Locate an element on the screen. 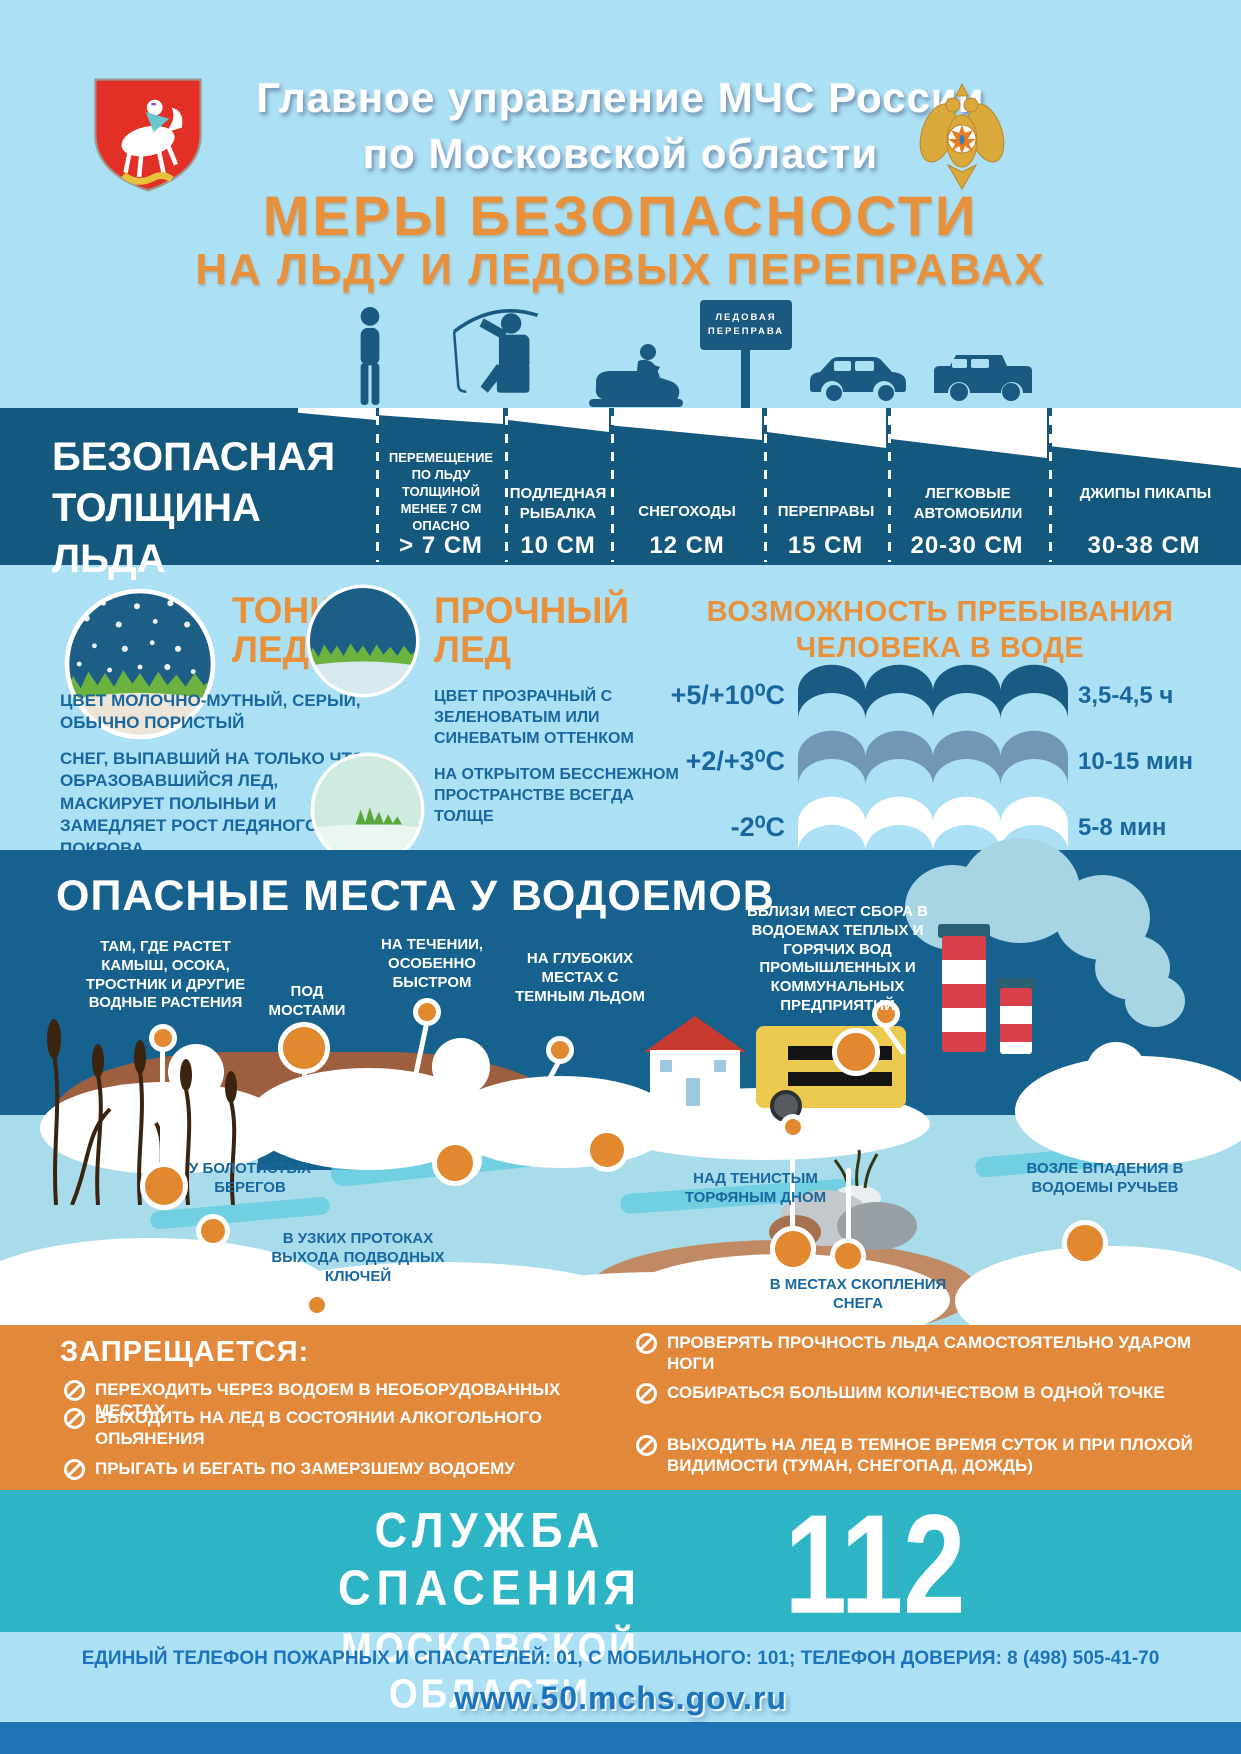 The height and width of the screenshot is (1754, 1241). truck-grille is located at coordinates (840, 1079).